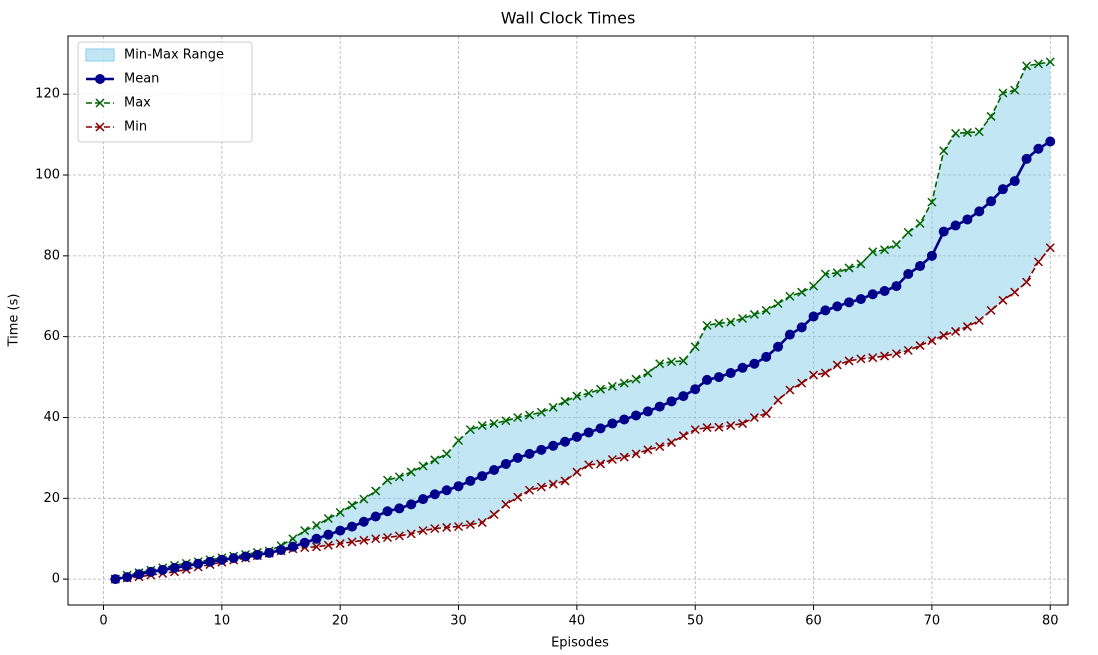 The image size is (1098, 655). Describe the element at coordinates (458, 621) in the screenshot. I see `x-tick-label: 30` at that location.